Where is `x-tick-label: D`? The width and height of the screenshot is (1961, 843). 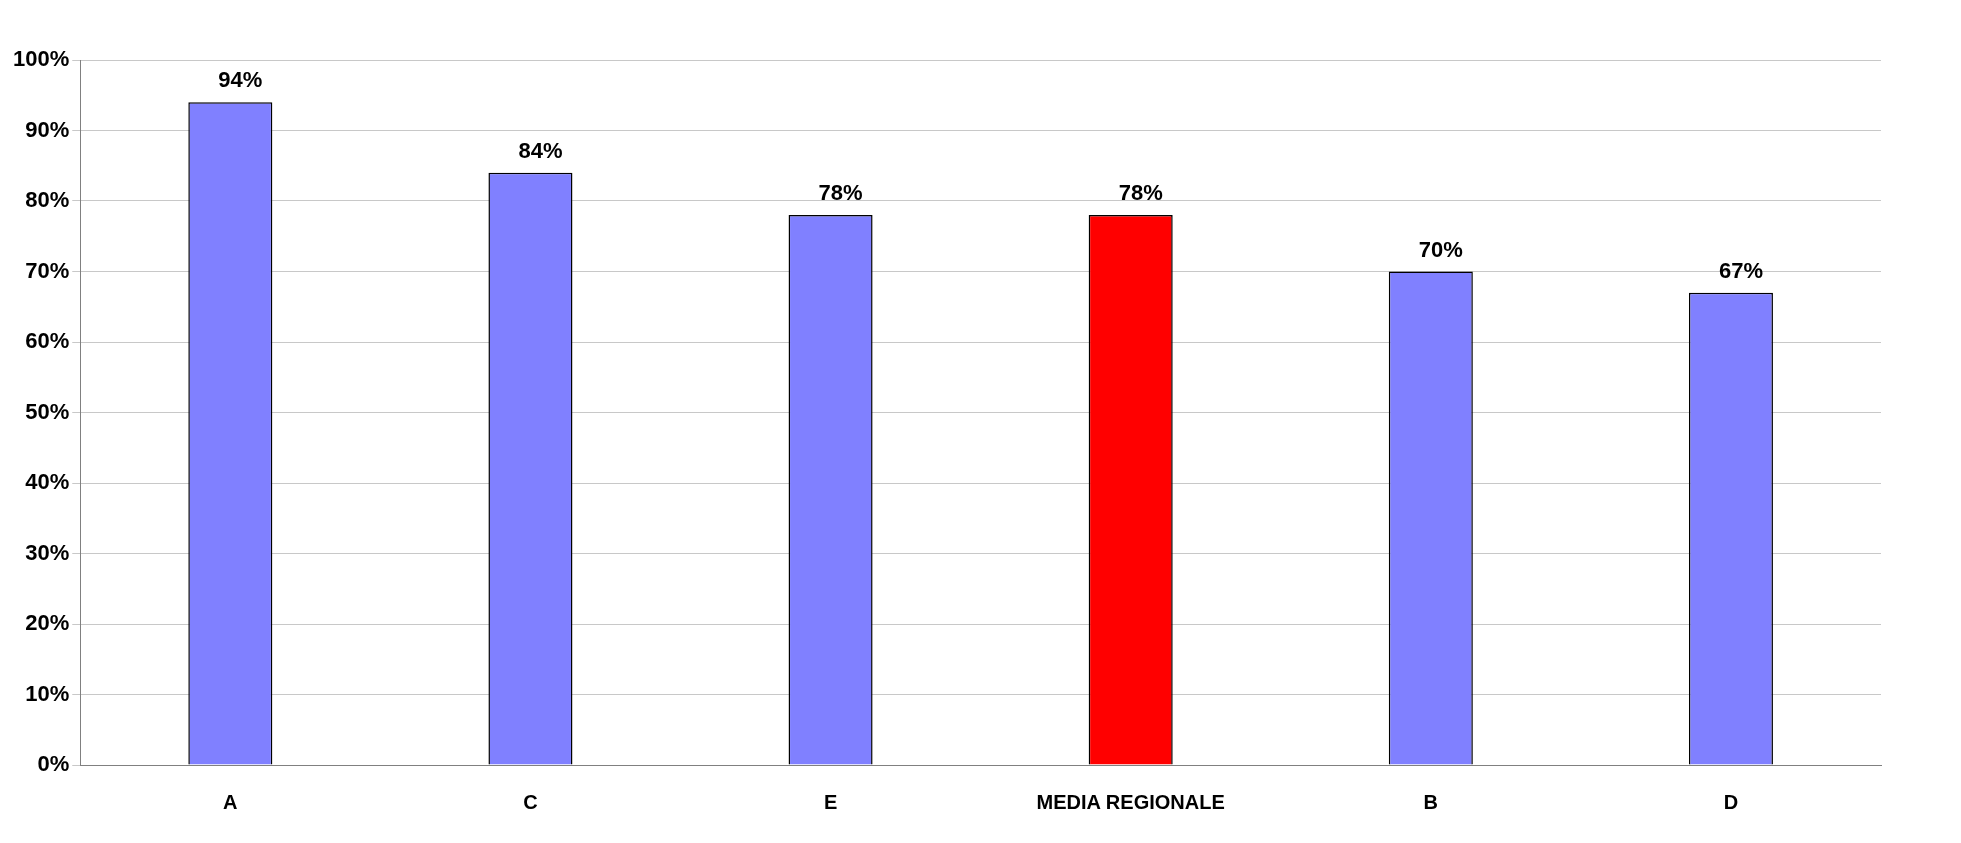
x-tick-label: D is located at coordinates (1731, 801).